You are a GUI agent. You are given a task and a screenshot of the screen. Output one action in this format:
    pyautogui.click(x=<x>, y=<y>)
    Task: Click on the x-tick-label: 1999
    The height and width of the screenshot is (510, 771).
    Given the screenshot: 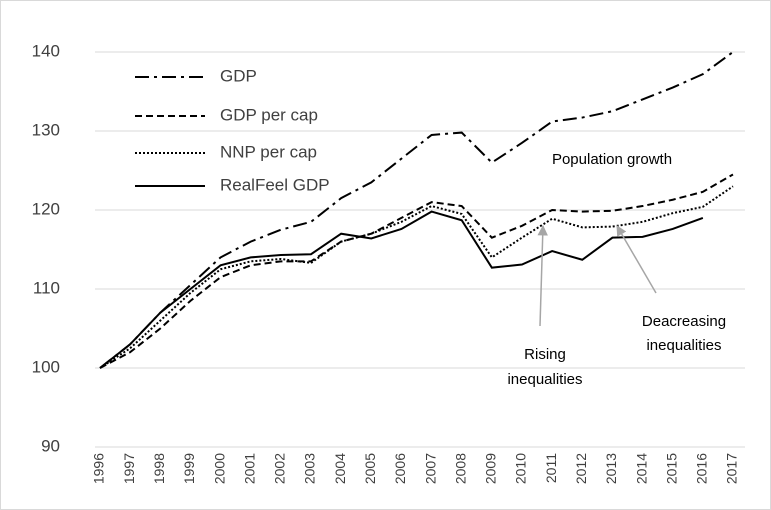 What is the action you would take?
    pyautogui.click(x=189, y=468)
    